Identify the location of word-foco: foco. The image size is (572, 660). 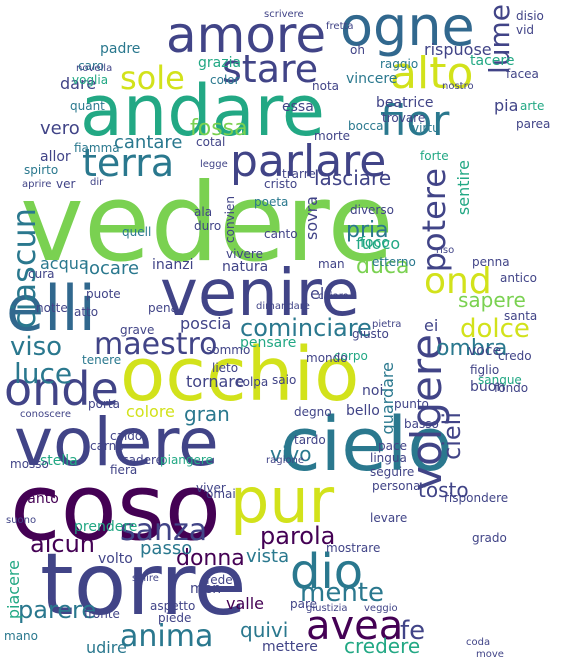
(375, 243).